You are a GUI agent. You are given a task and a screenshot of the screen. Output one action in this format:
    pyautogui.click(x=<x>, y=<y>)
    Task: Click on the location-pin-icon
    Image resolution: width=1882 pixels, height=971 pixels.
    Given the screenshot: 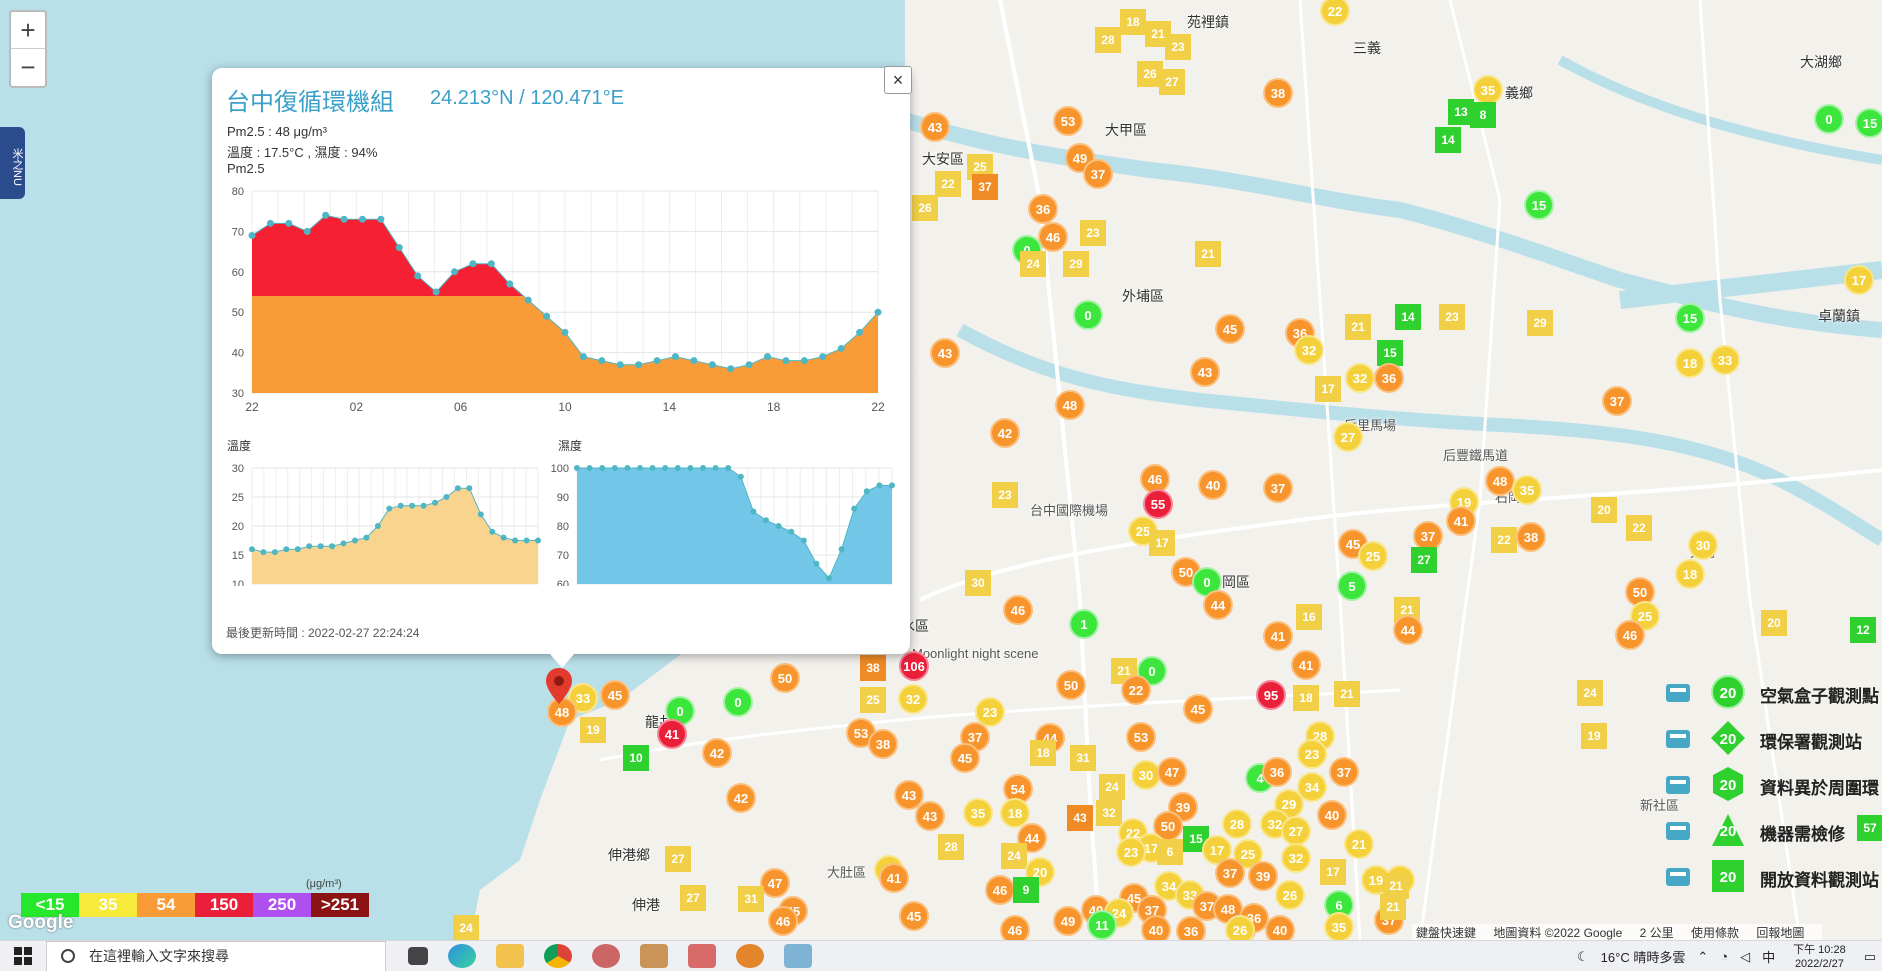 What is the action you would take?
    pyautogui.click(x=559, y=686)
    